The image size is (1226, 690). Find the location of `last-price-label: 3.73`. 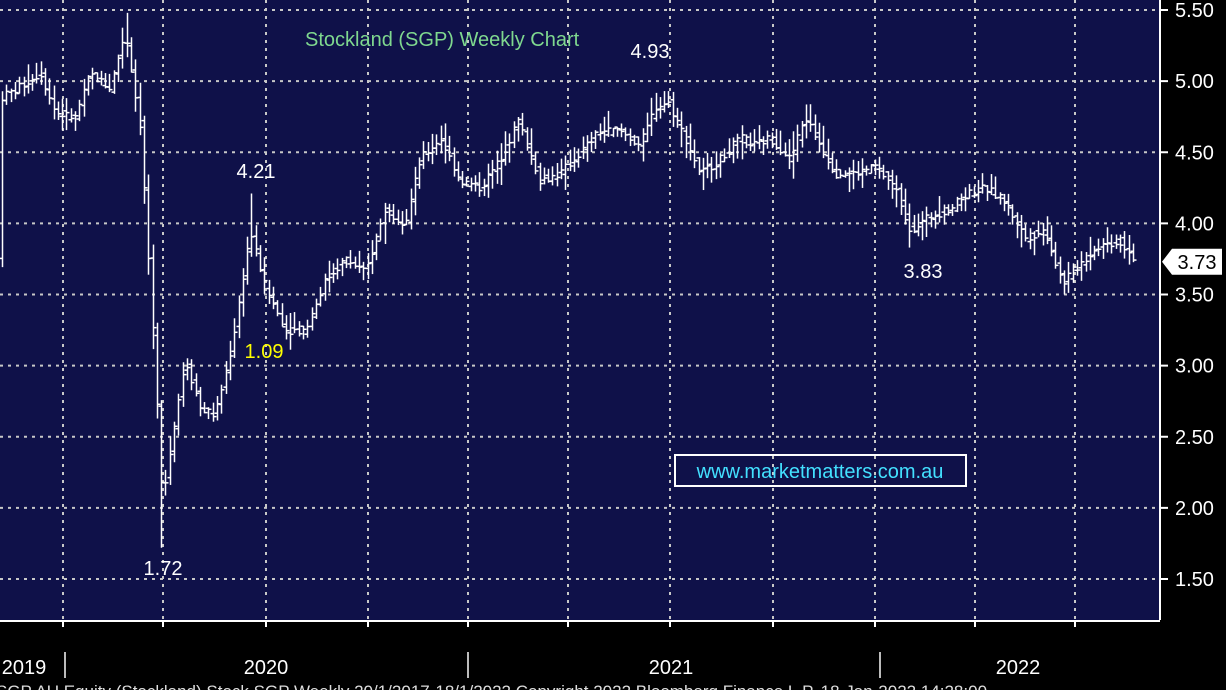

last-price-label: 3.73 is located at coordinates (1197, 263).